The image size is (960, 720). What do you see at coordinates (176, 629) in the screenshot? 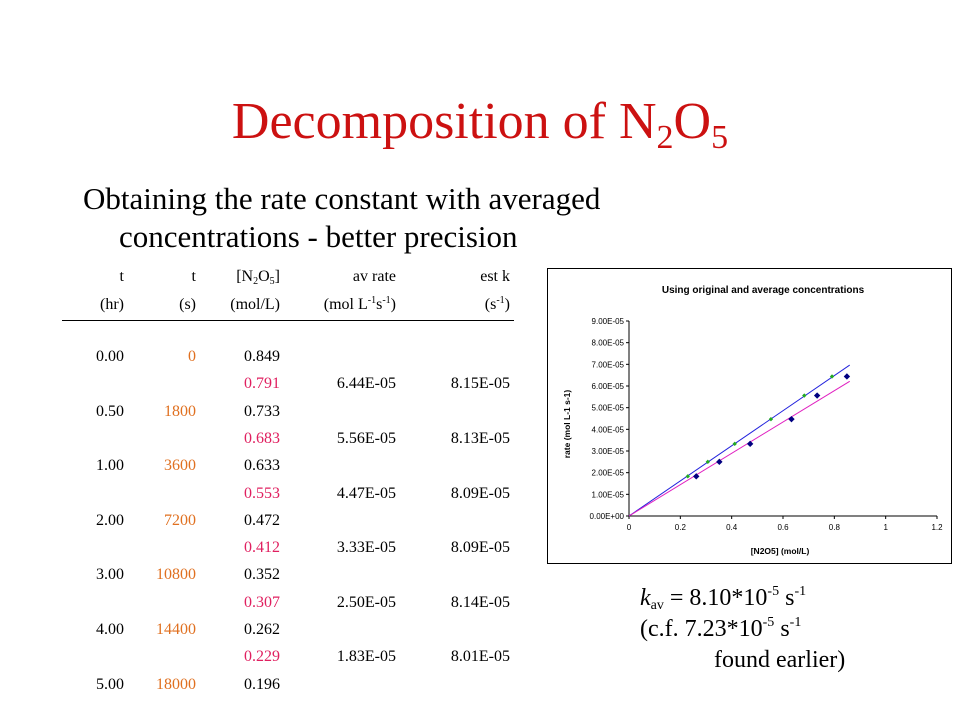
I see `table-cell-s: 14400` at bounding box center [176, 629].